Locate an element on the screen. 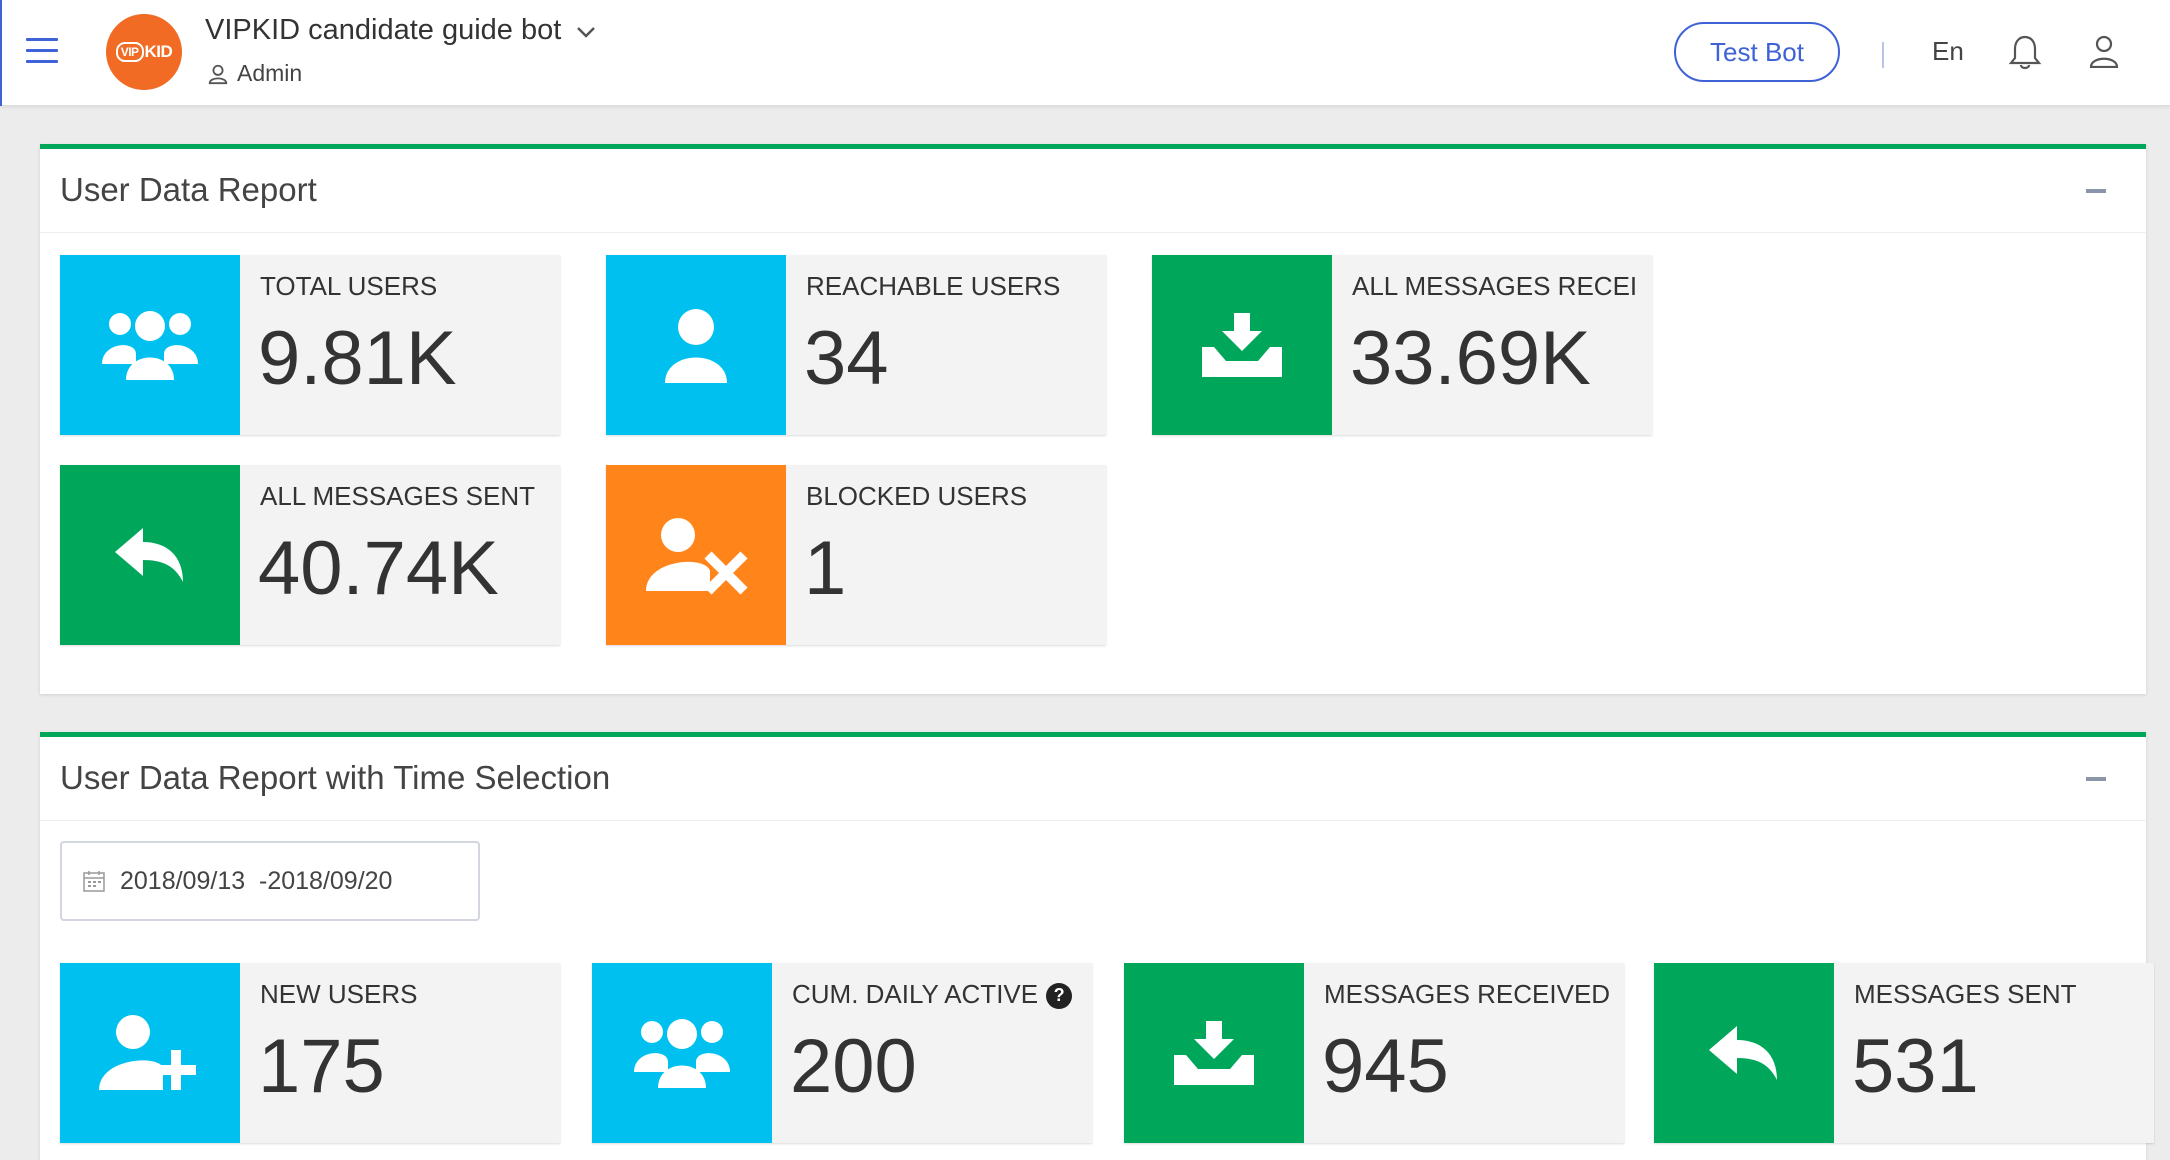  role-label: Admin is located at coordinates (270, 73).